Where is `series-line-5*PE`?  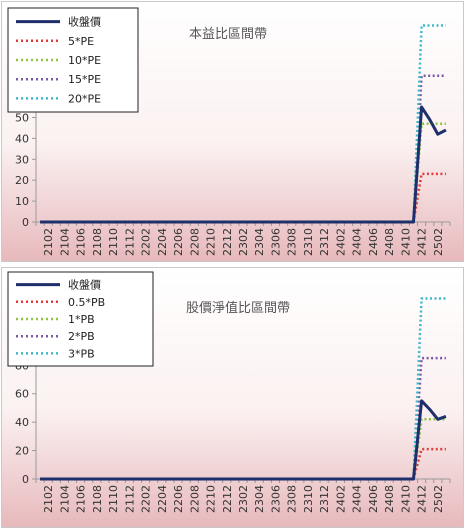
series-line-5*PE is located at coordinates (243, 198).